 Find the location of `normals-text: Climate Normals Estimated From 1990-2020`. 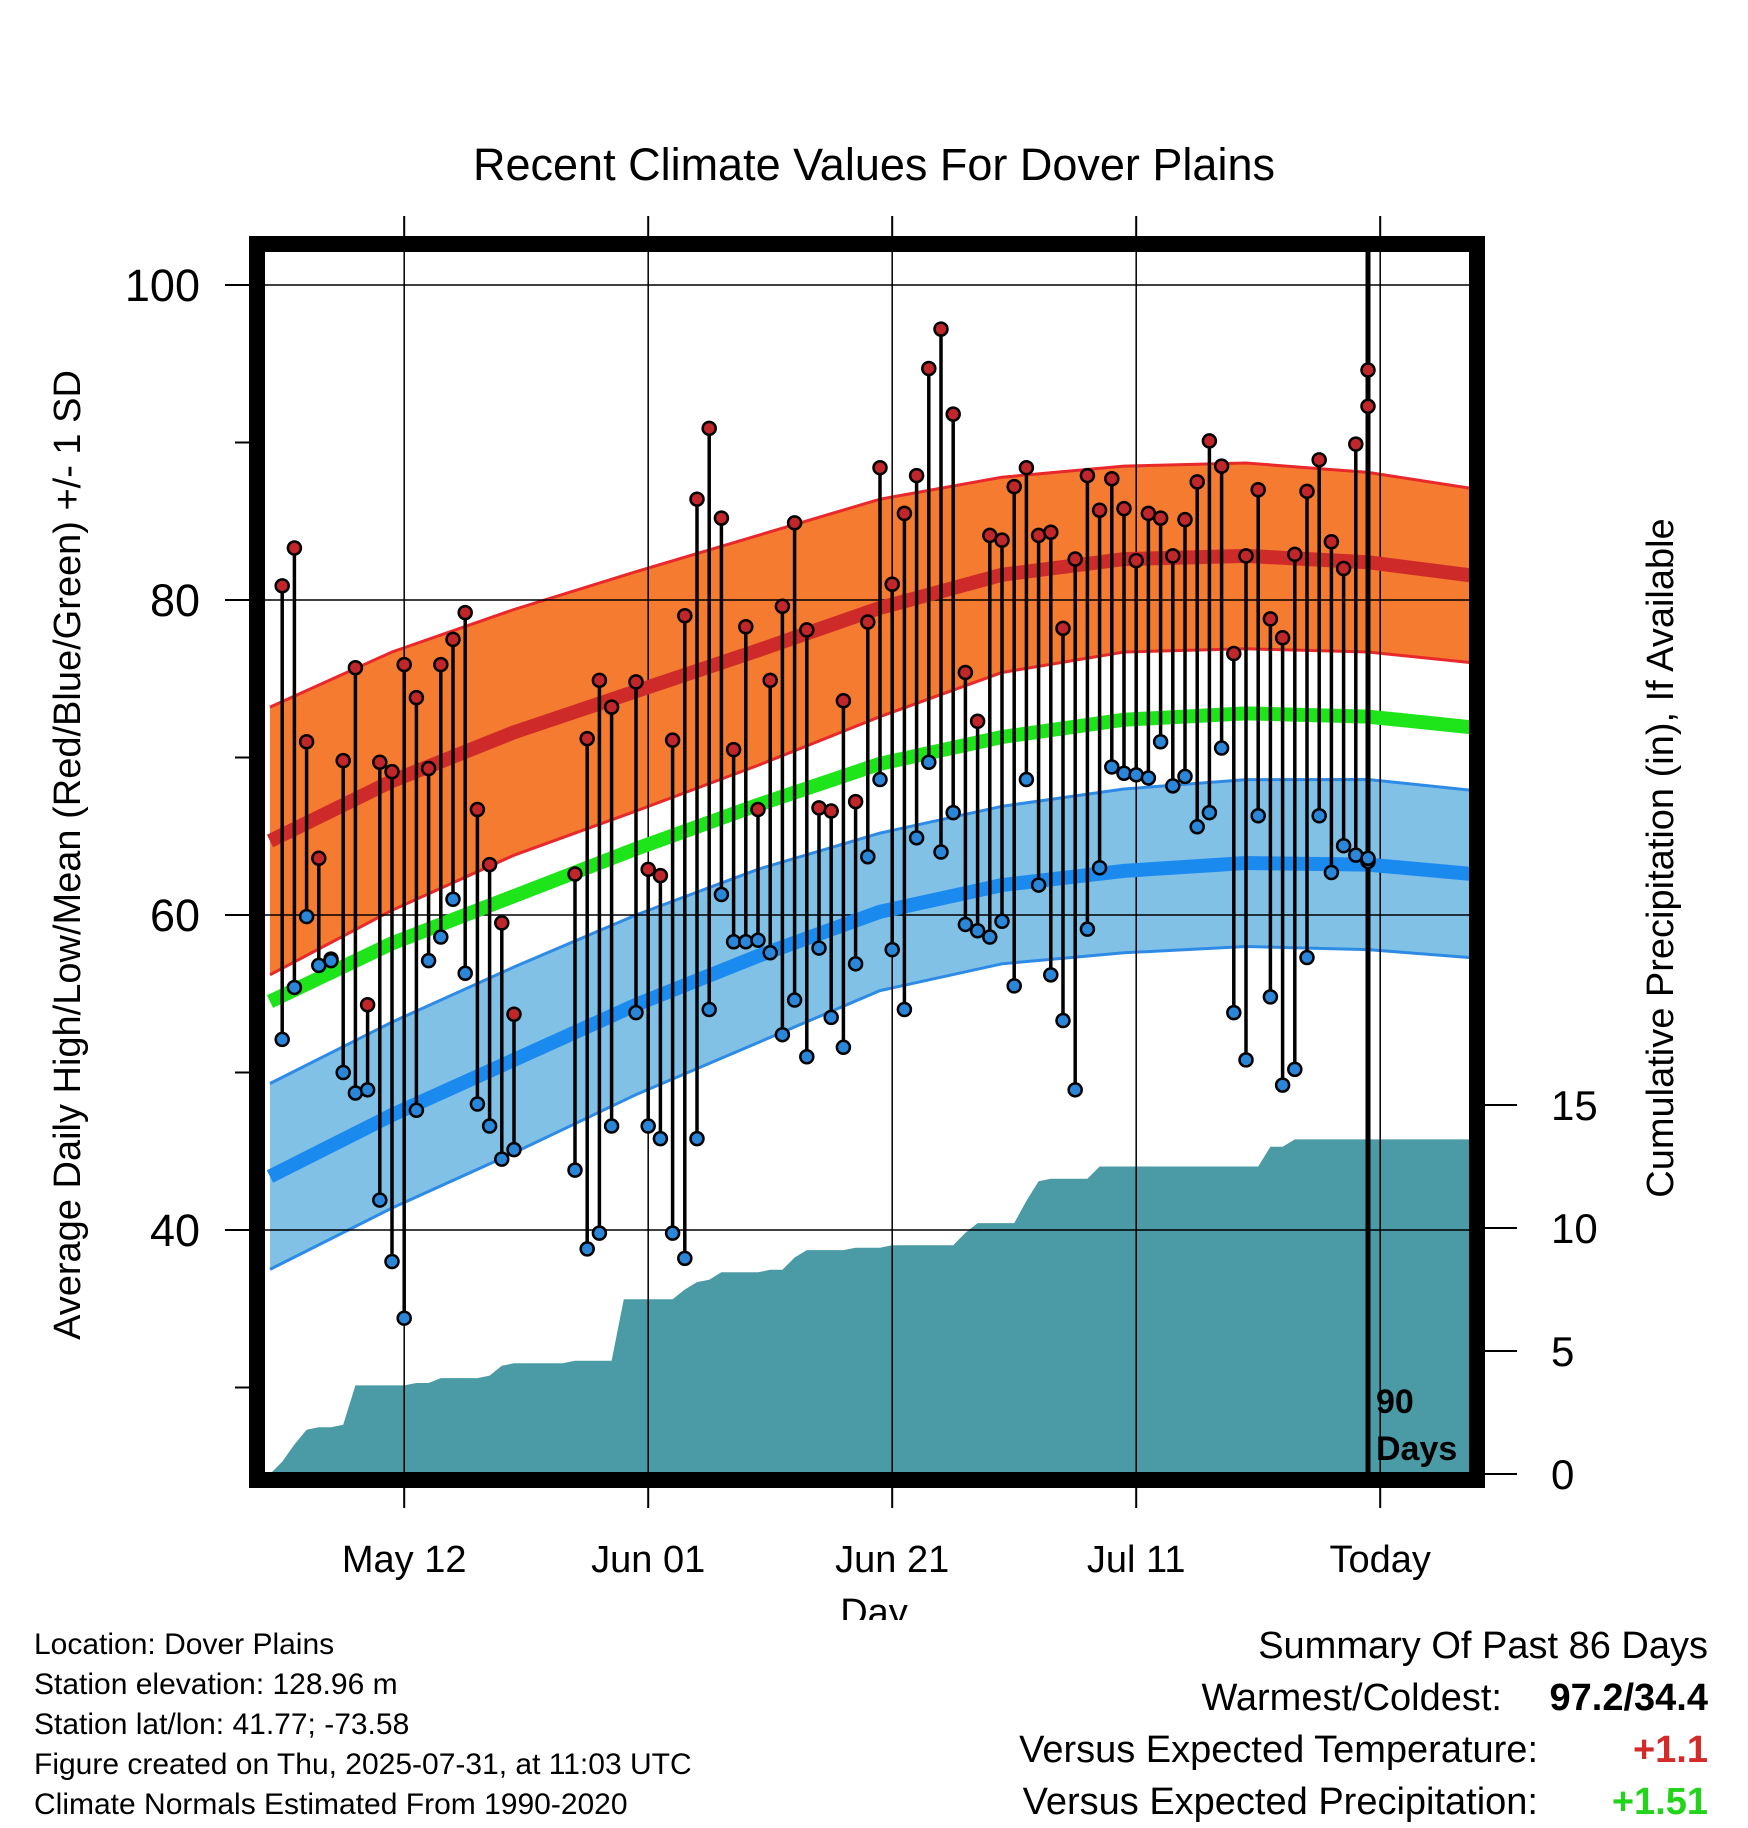

normals-text: Climate Normals Estimated From 1990-2020 is located at coordinates (331, 1804).